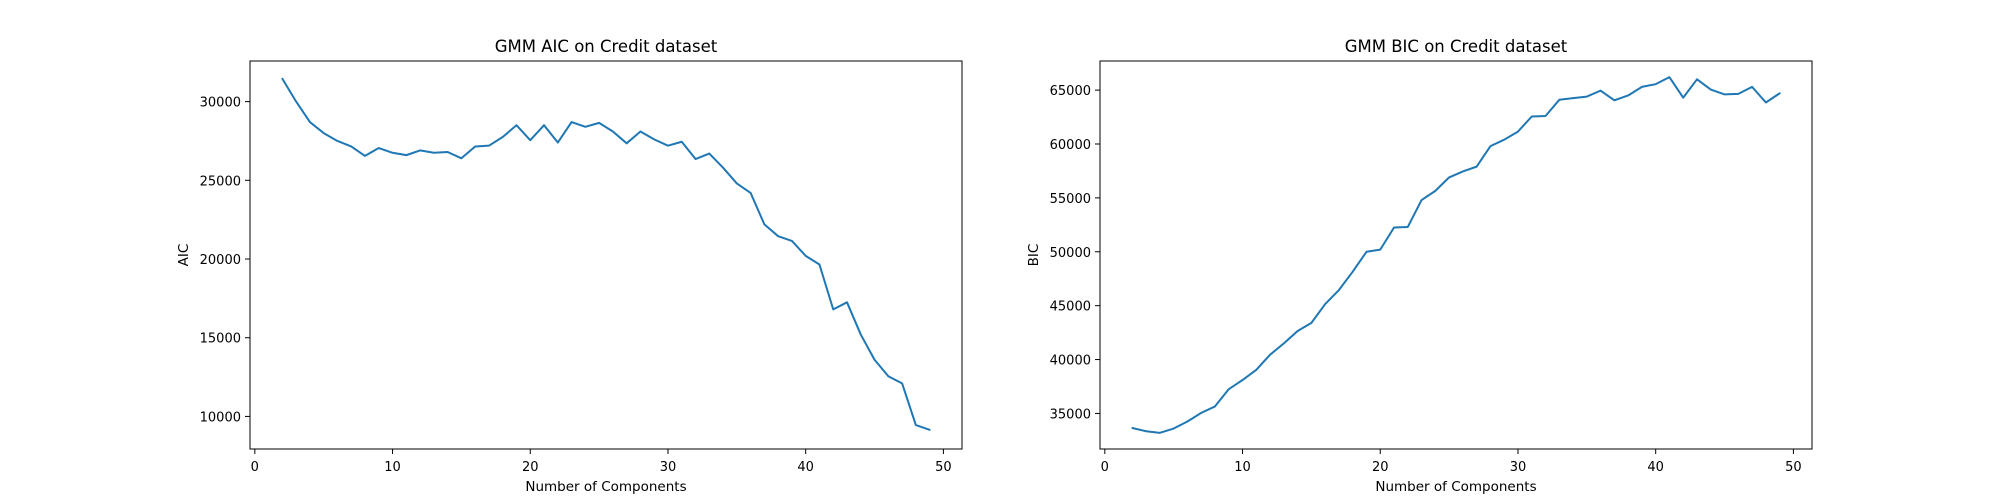  What do you see at coordinates (1380, 467) in the screenshot?
I see `bic-x-tick-label: 20` at bounding box center [1380, 467].